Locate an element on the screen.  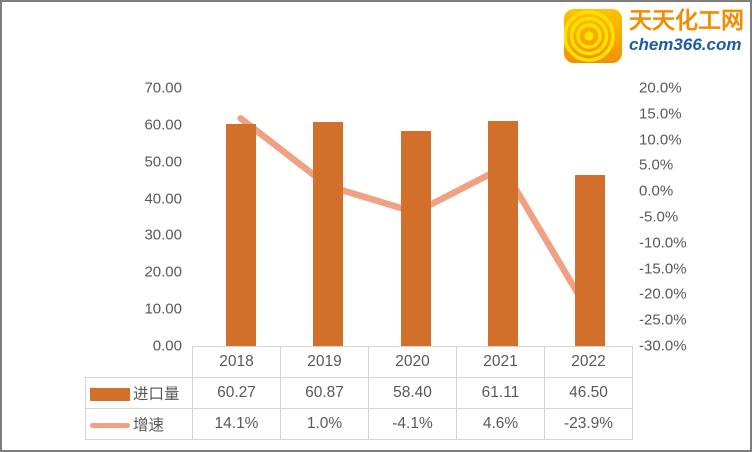
brand-name: 天天化工网 is located at coordinates (686, 20).